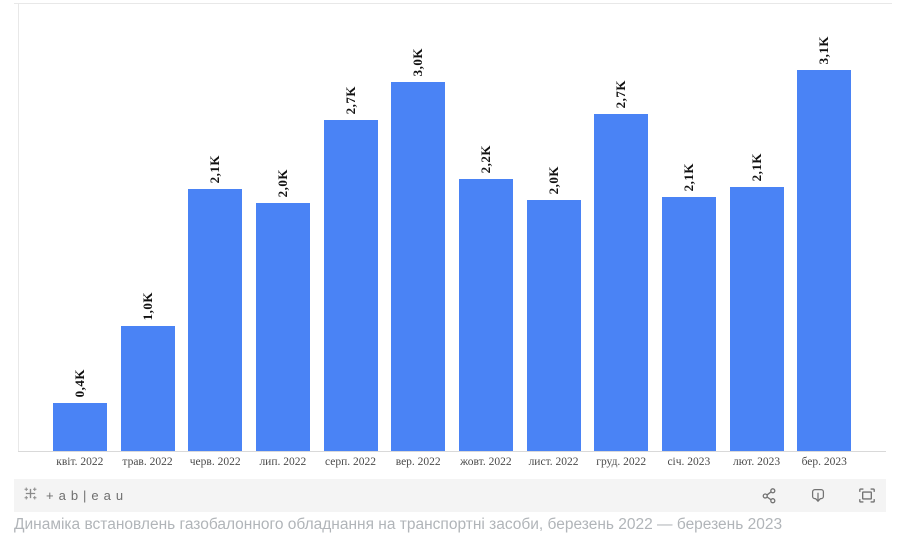 Image resolution: width=900 pixels, height=549 pixels. What do you see at coordinates (621, 462) in the screenshot?
I see `x-axis-tick-label: груд. 2022` at bounding box center [621, 462].